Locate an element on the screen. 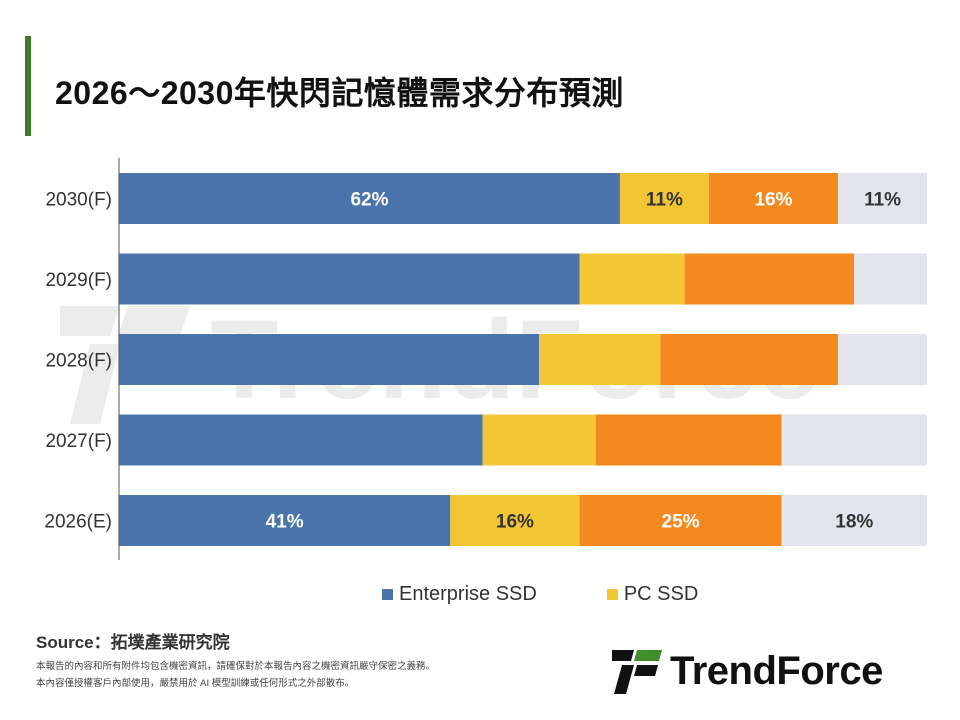 This screenshot has width=960, height=720. category-label-2026-e: 2026(E) is located at coordinates (78, 522).